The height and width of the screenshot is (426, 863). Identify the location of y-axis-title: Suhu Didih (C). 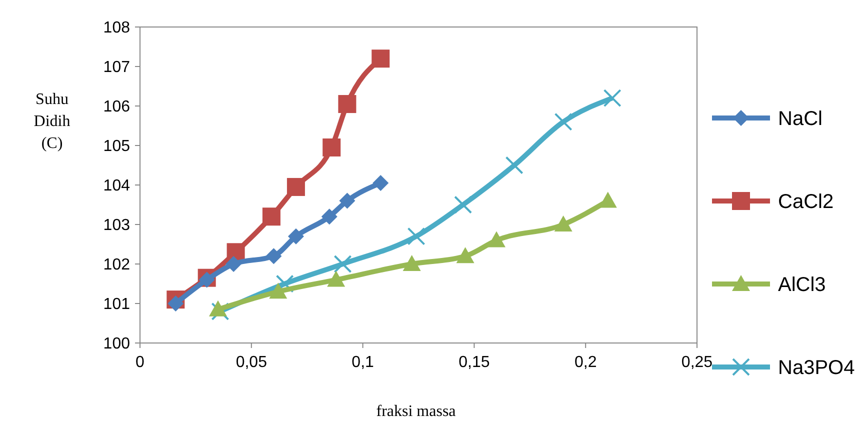
(52, 121).